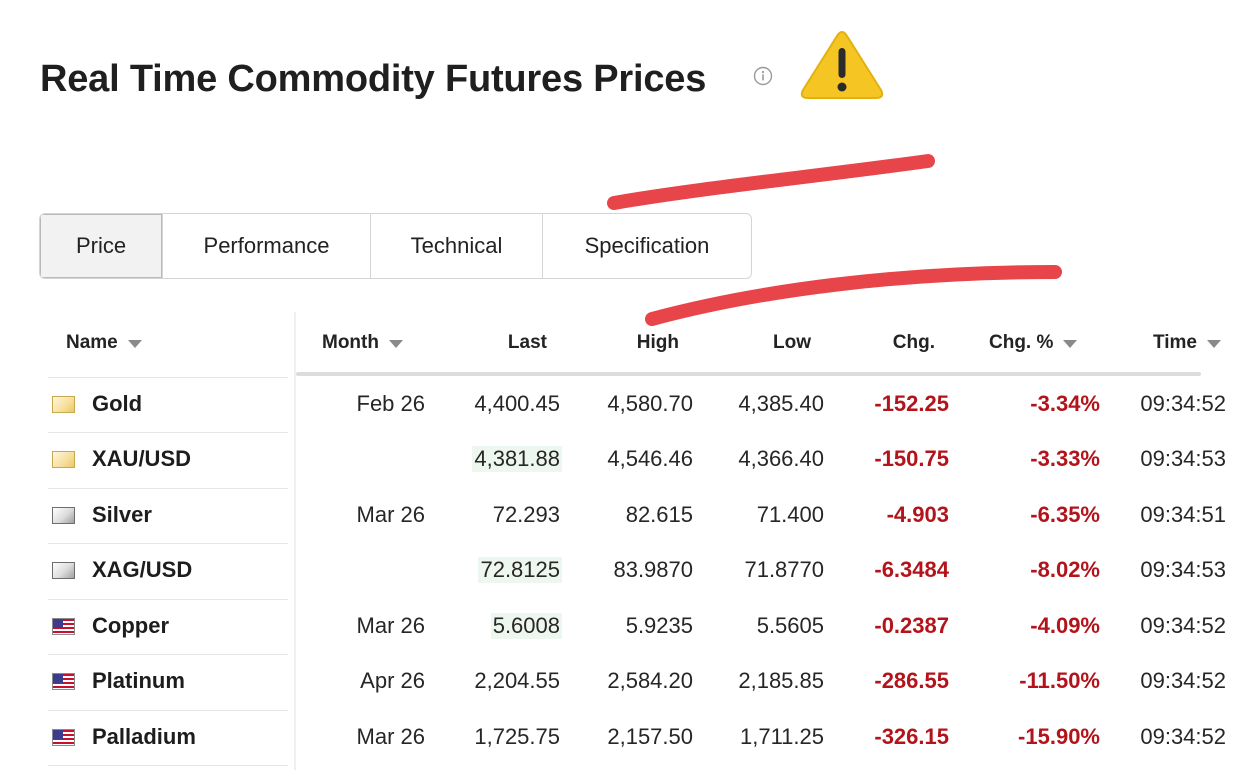 The width and height of the screenshot is (1259, 770). I want to click on tab-price: Price, so click(101, 246).